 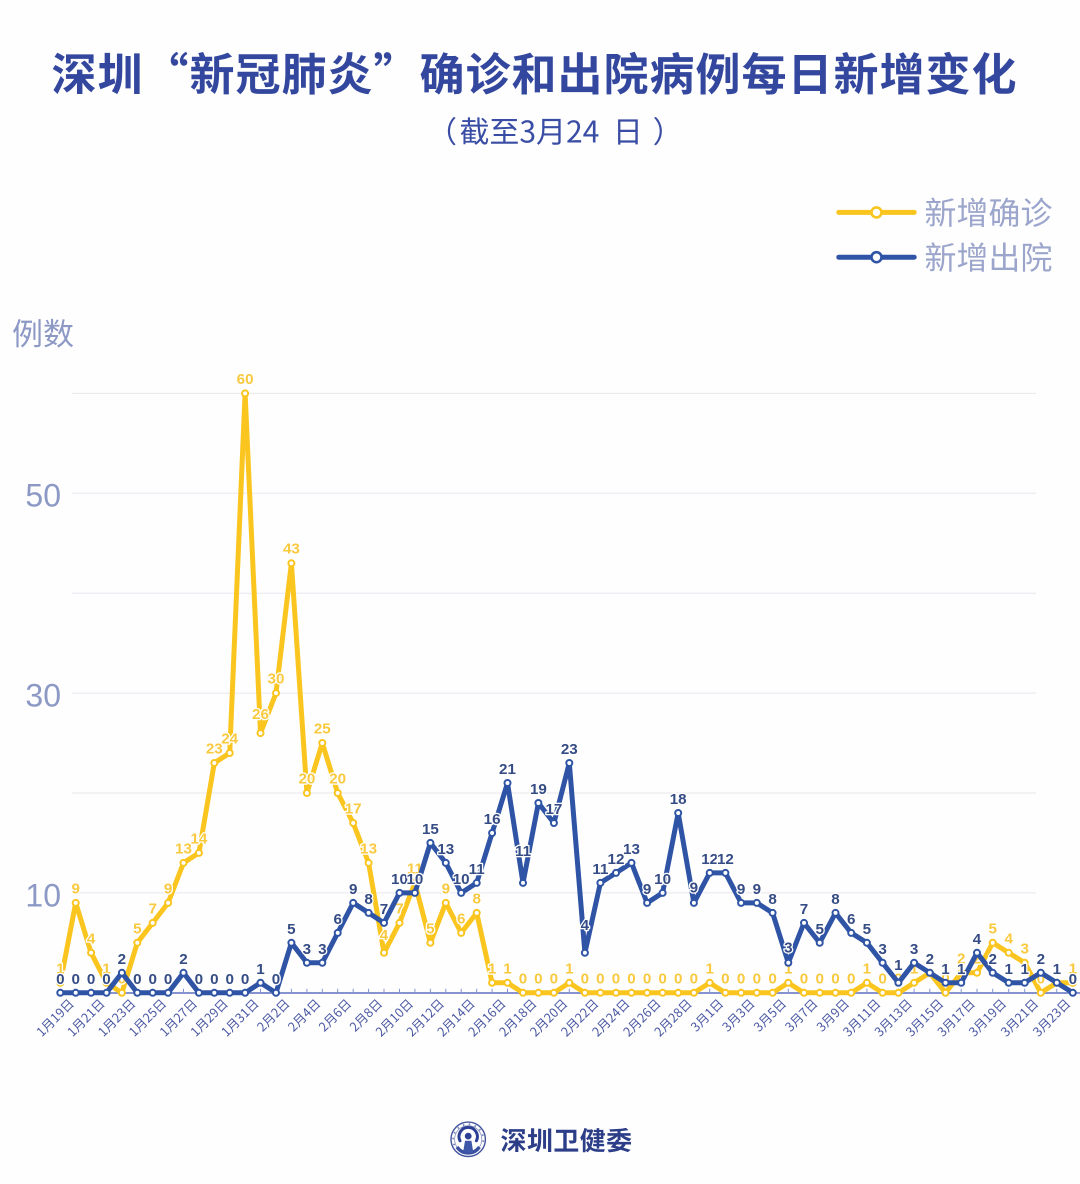 What do you see at coordinates (43, 496) in the screenshot?
I see `svg-text: 50` at bounding box center [43, 496].